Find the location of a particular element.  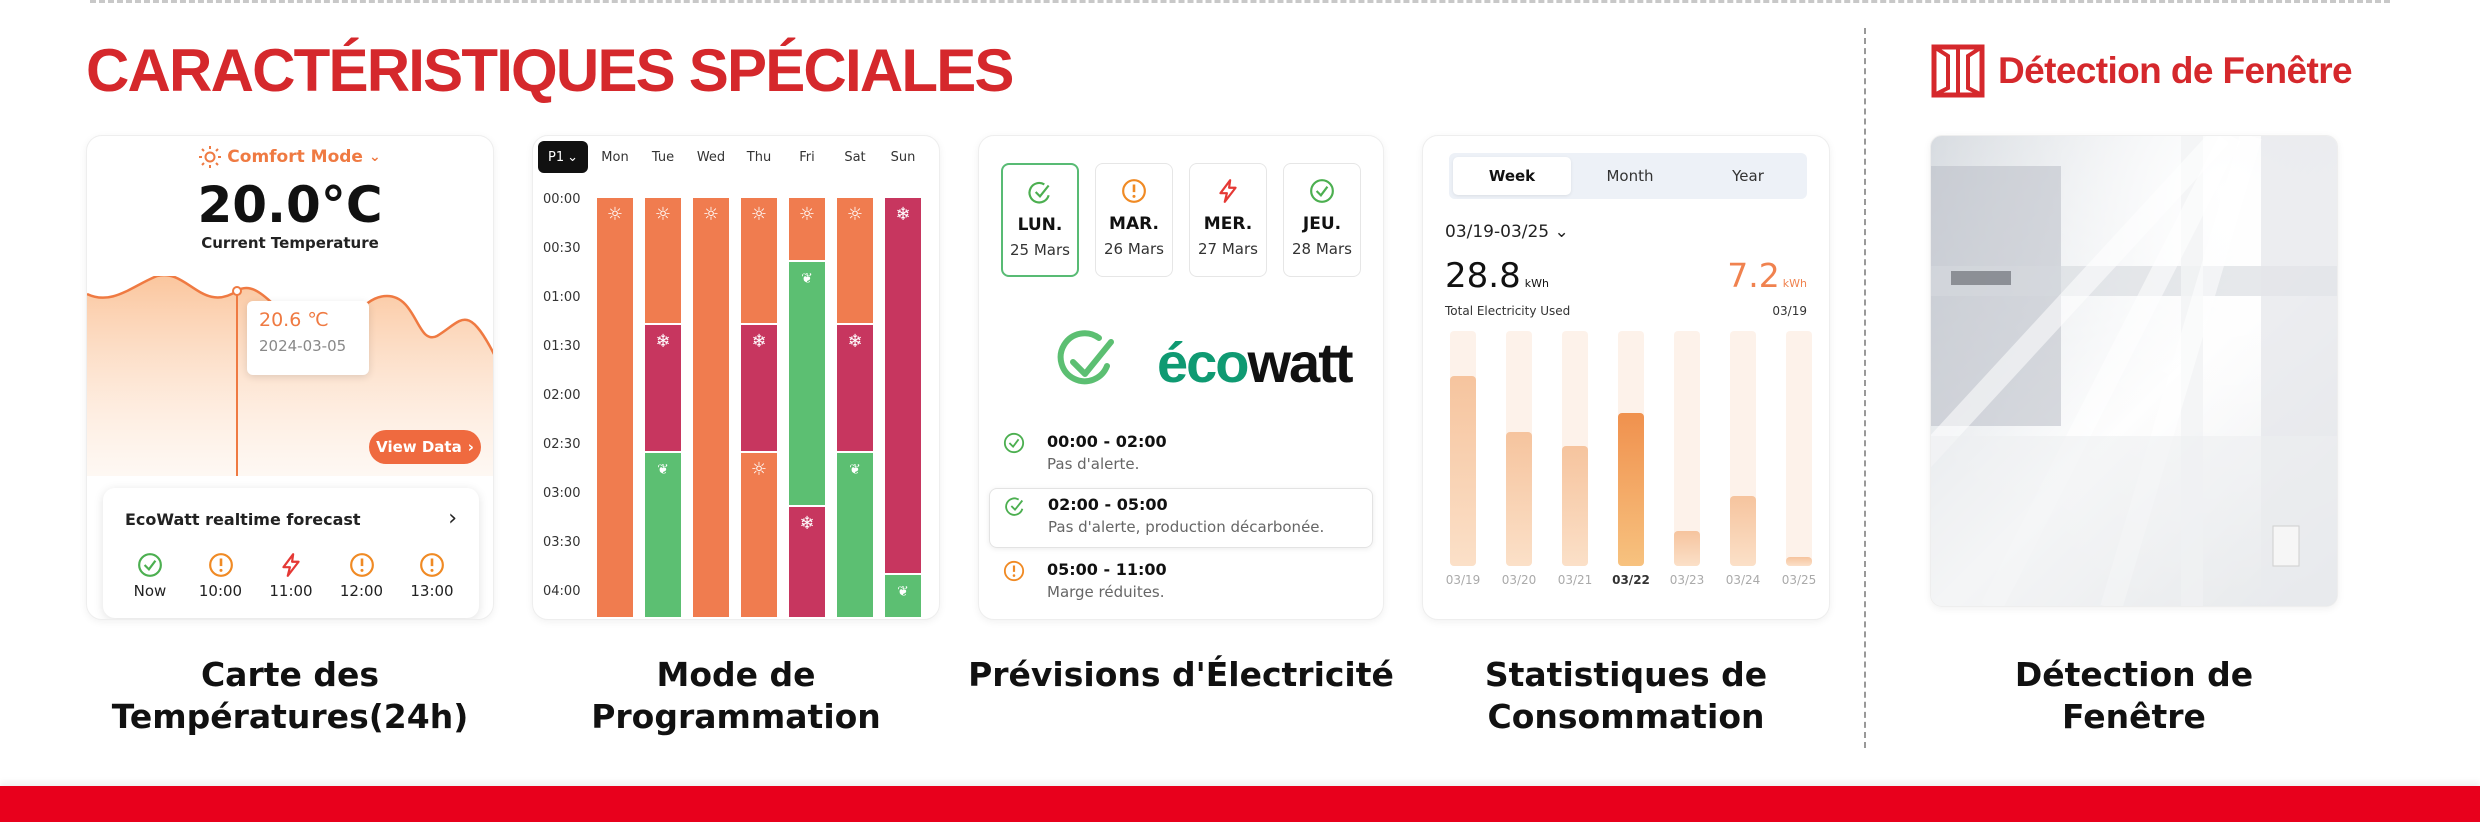

caption-line: Fenêtre is located at coordinates (2134, 716).